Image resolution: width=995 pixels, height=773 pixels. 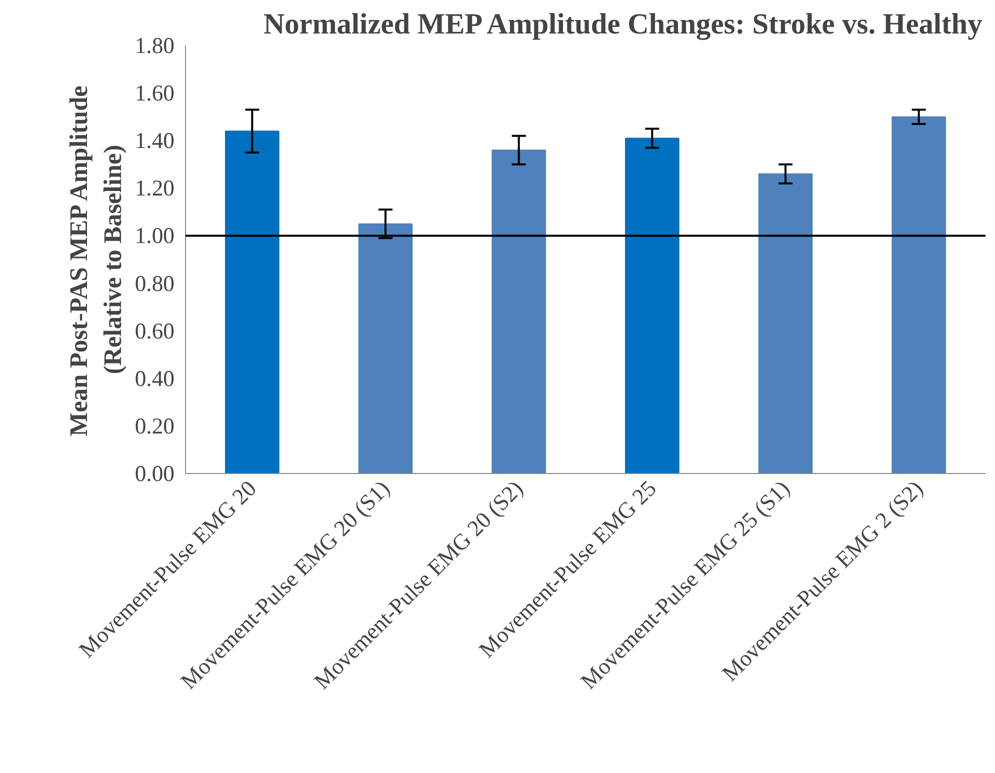 What do you see at coordinates (154, 45) in the screenshot?
I see `y-tick-label: 1.80` at bounding box center [154, 45].